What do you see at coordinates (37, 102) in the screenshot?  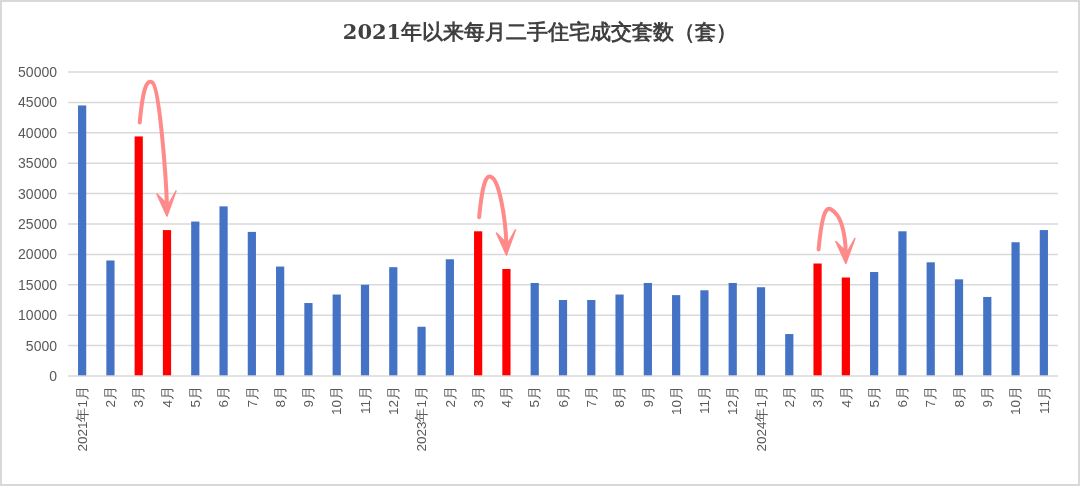 I see `y-tick-label: 45000` at bounding box center [37, 102].